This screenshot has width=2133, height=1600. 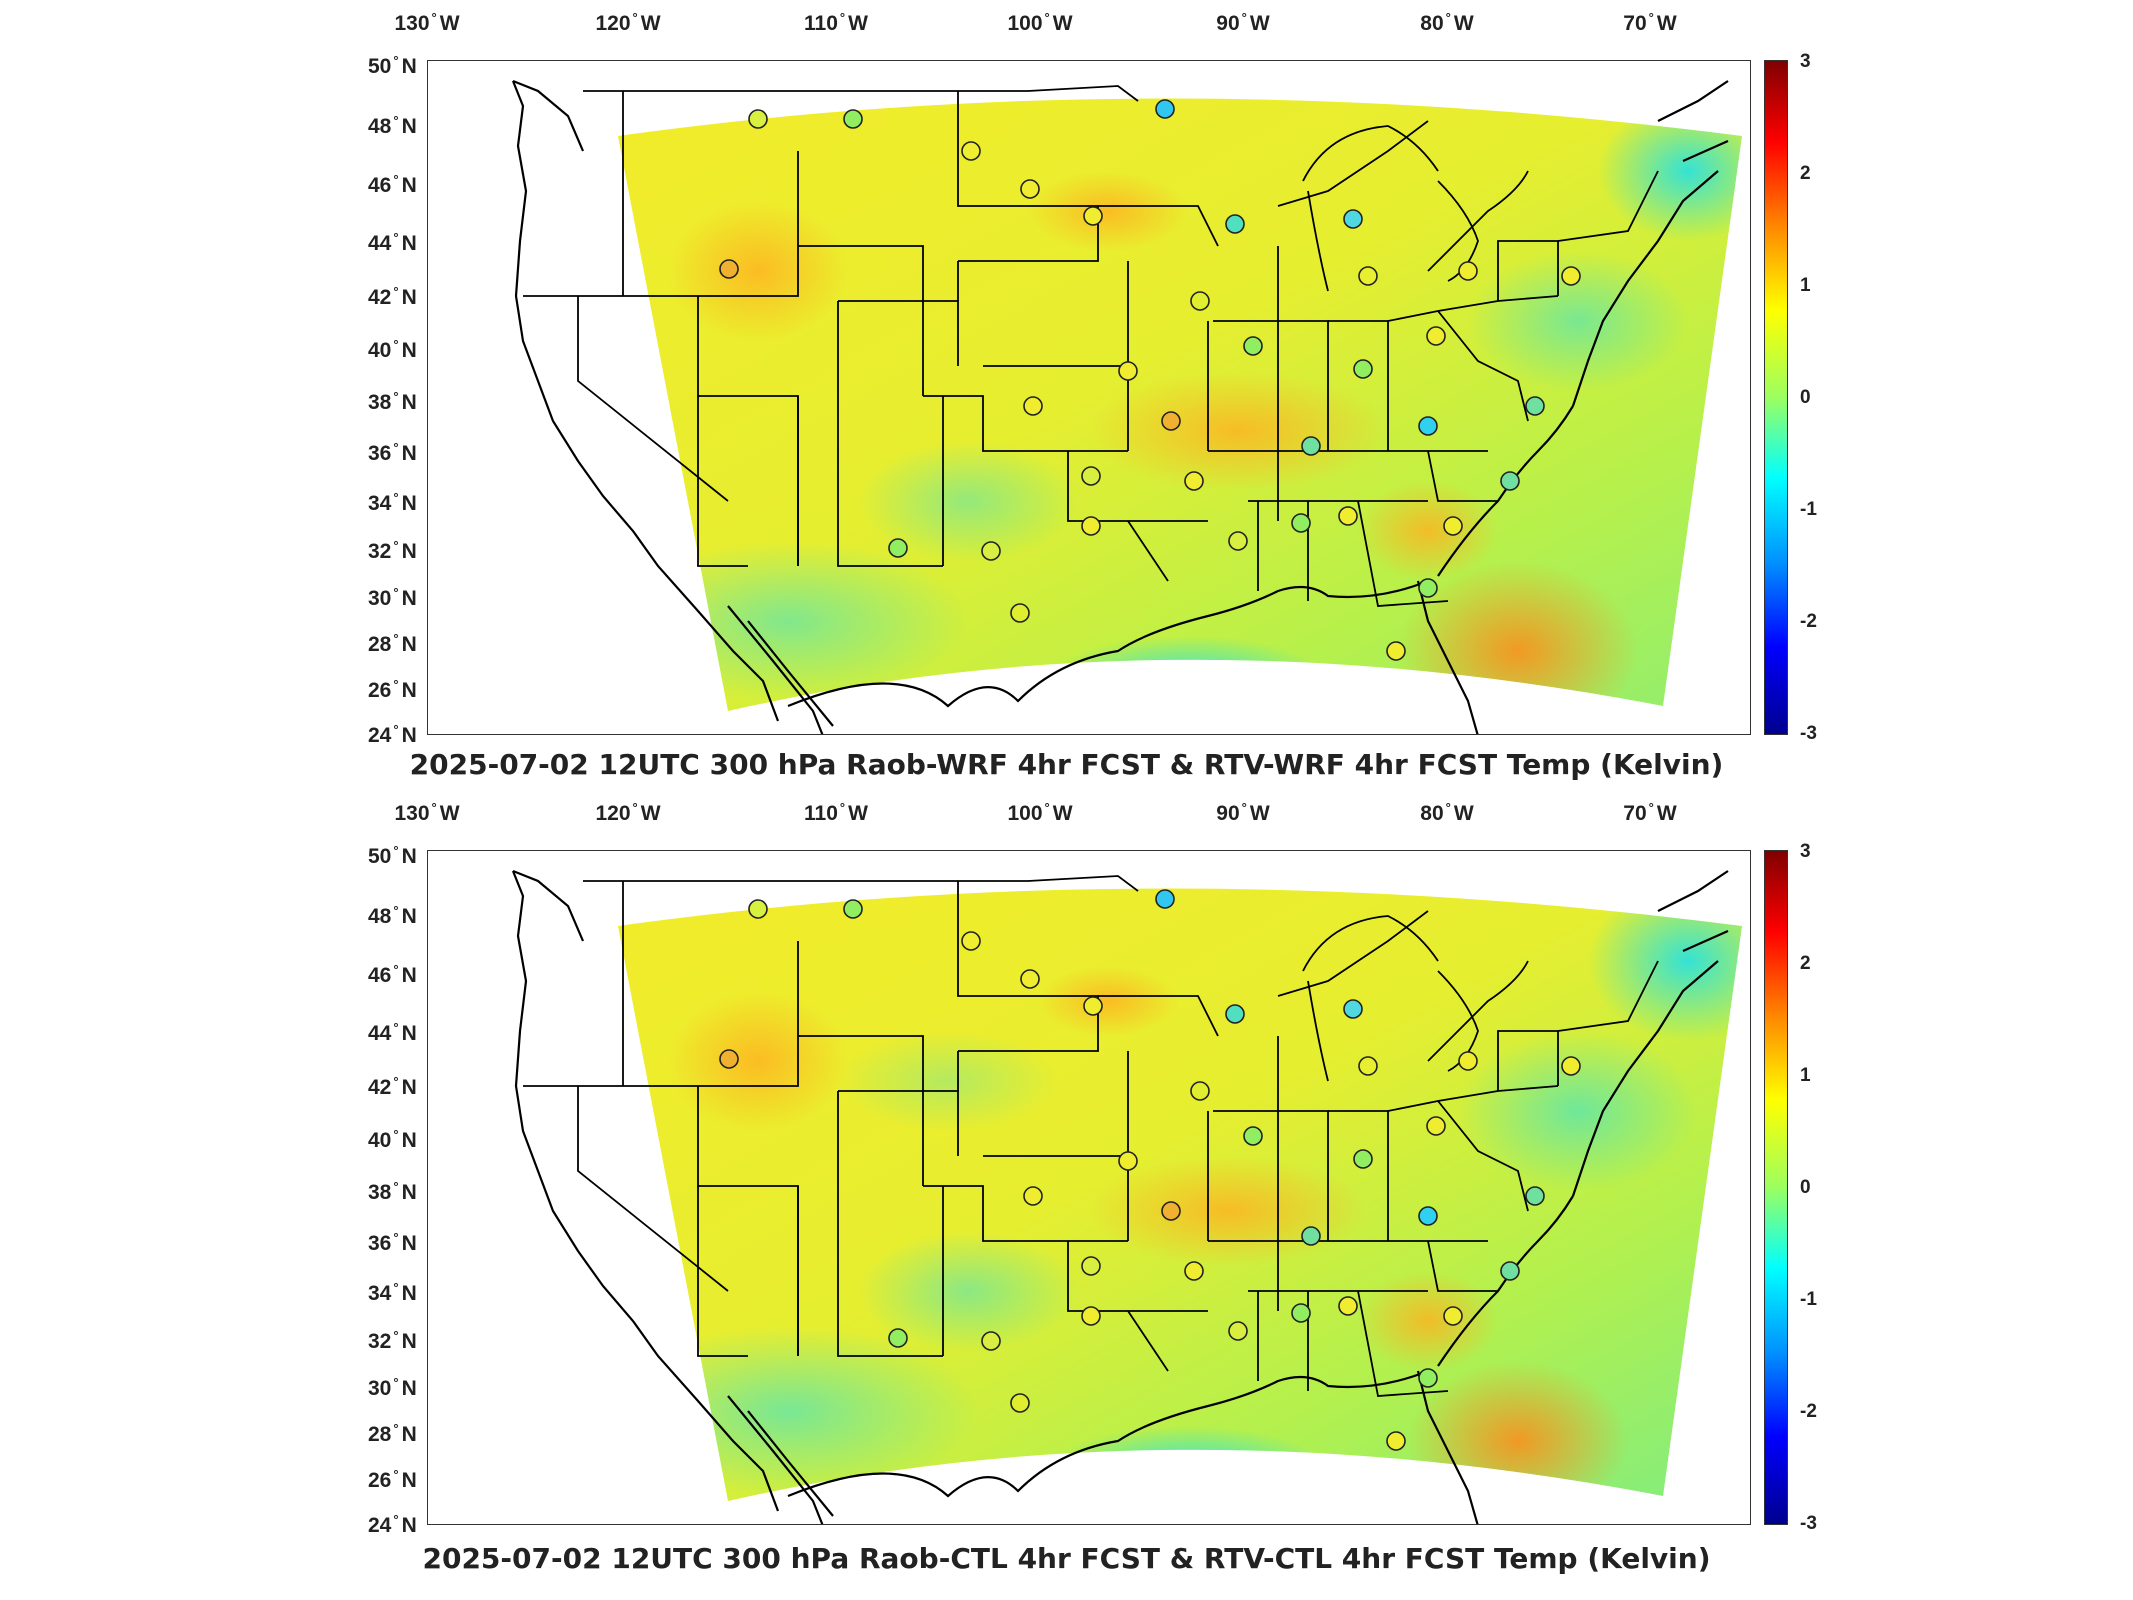 What do you see at coordinates (392, 401) in the screenshot?
I see `lat-tick-label: 38 ° N` at bounding box center [392, 401].